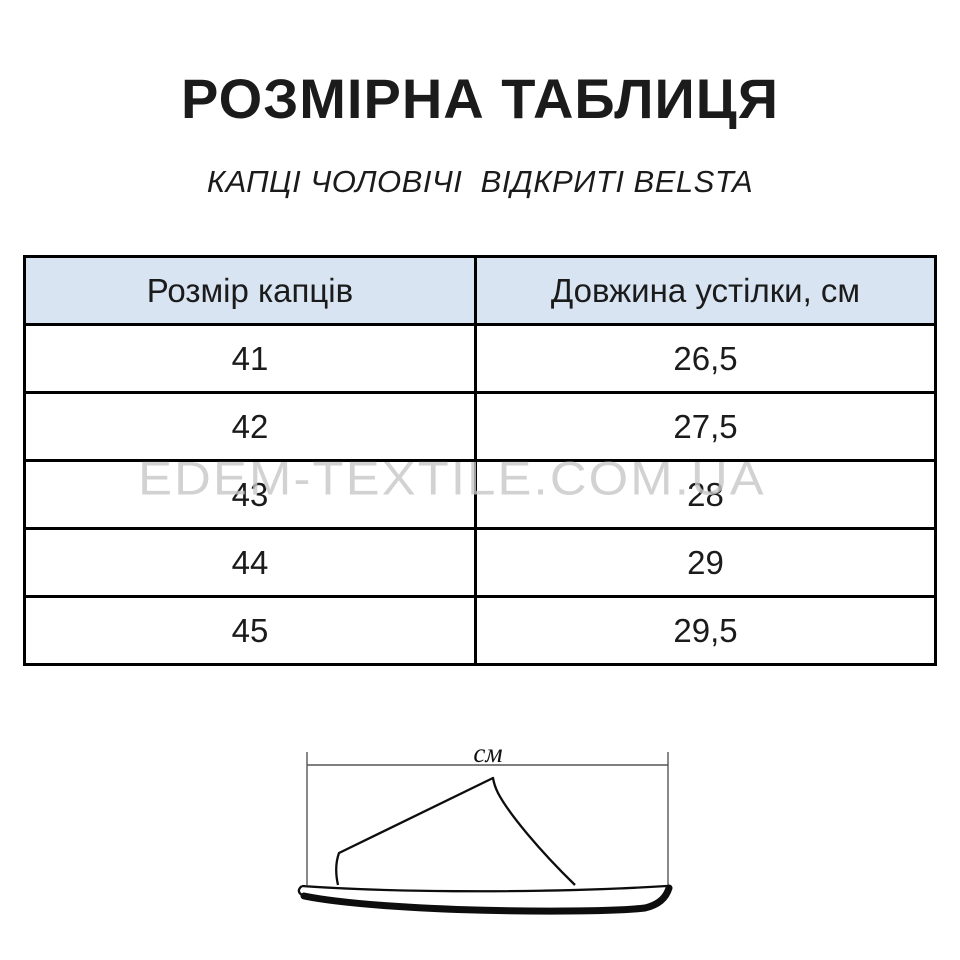 This screenshot has width=960, height=960. I want to click on size-cell: 41, so click(250, 358).